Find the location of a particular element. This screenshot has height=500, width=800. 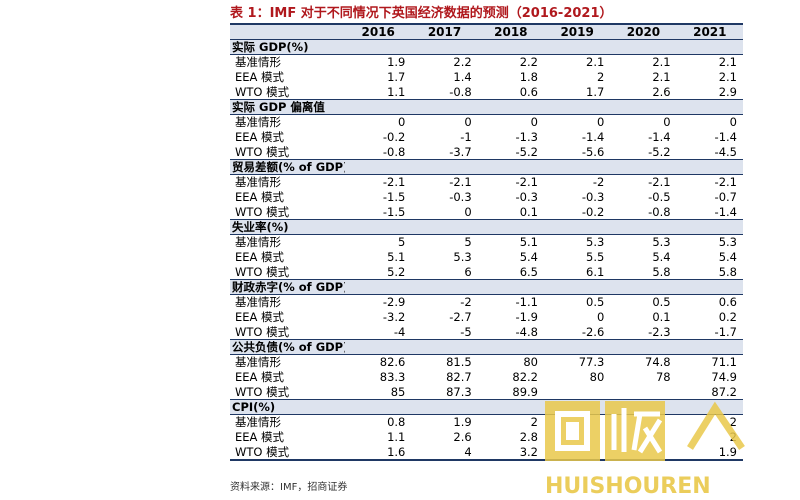

value-cell: -2.3 is located at coordinates (659, 331).